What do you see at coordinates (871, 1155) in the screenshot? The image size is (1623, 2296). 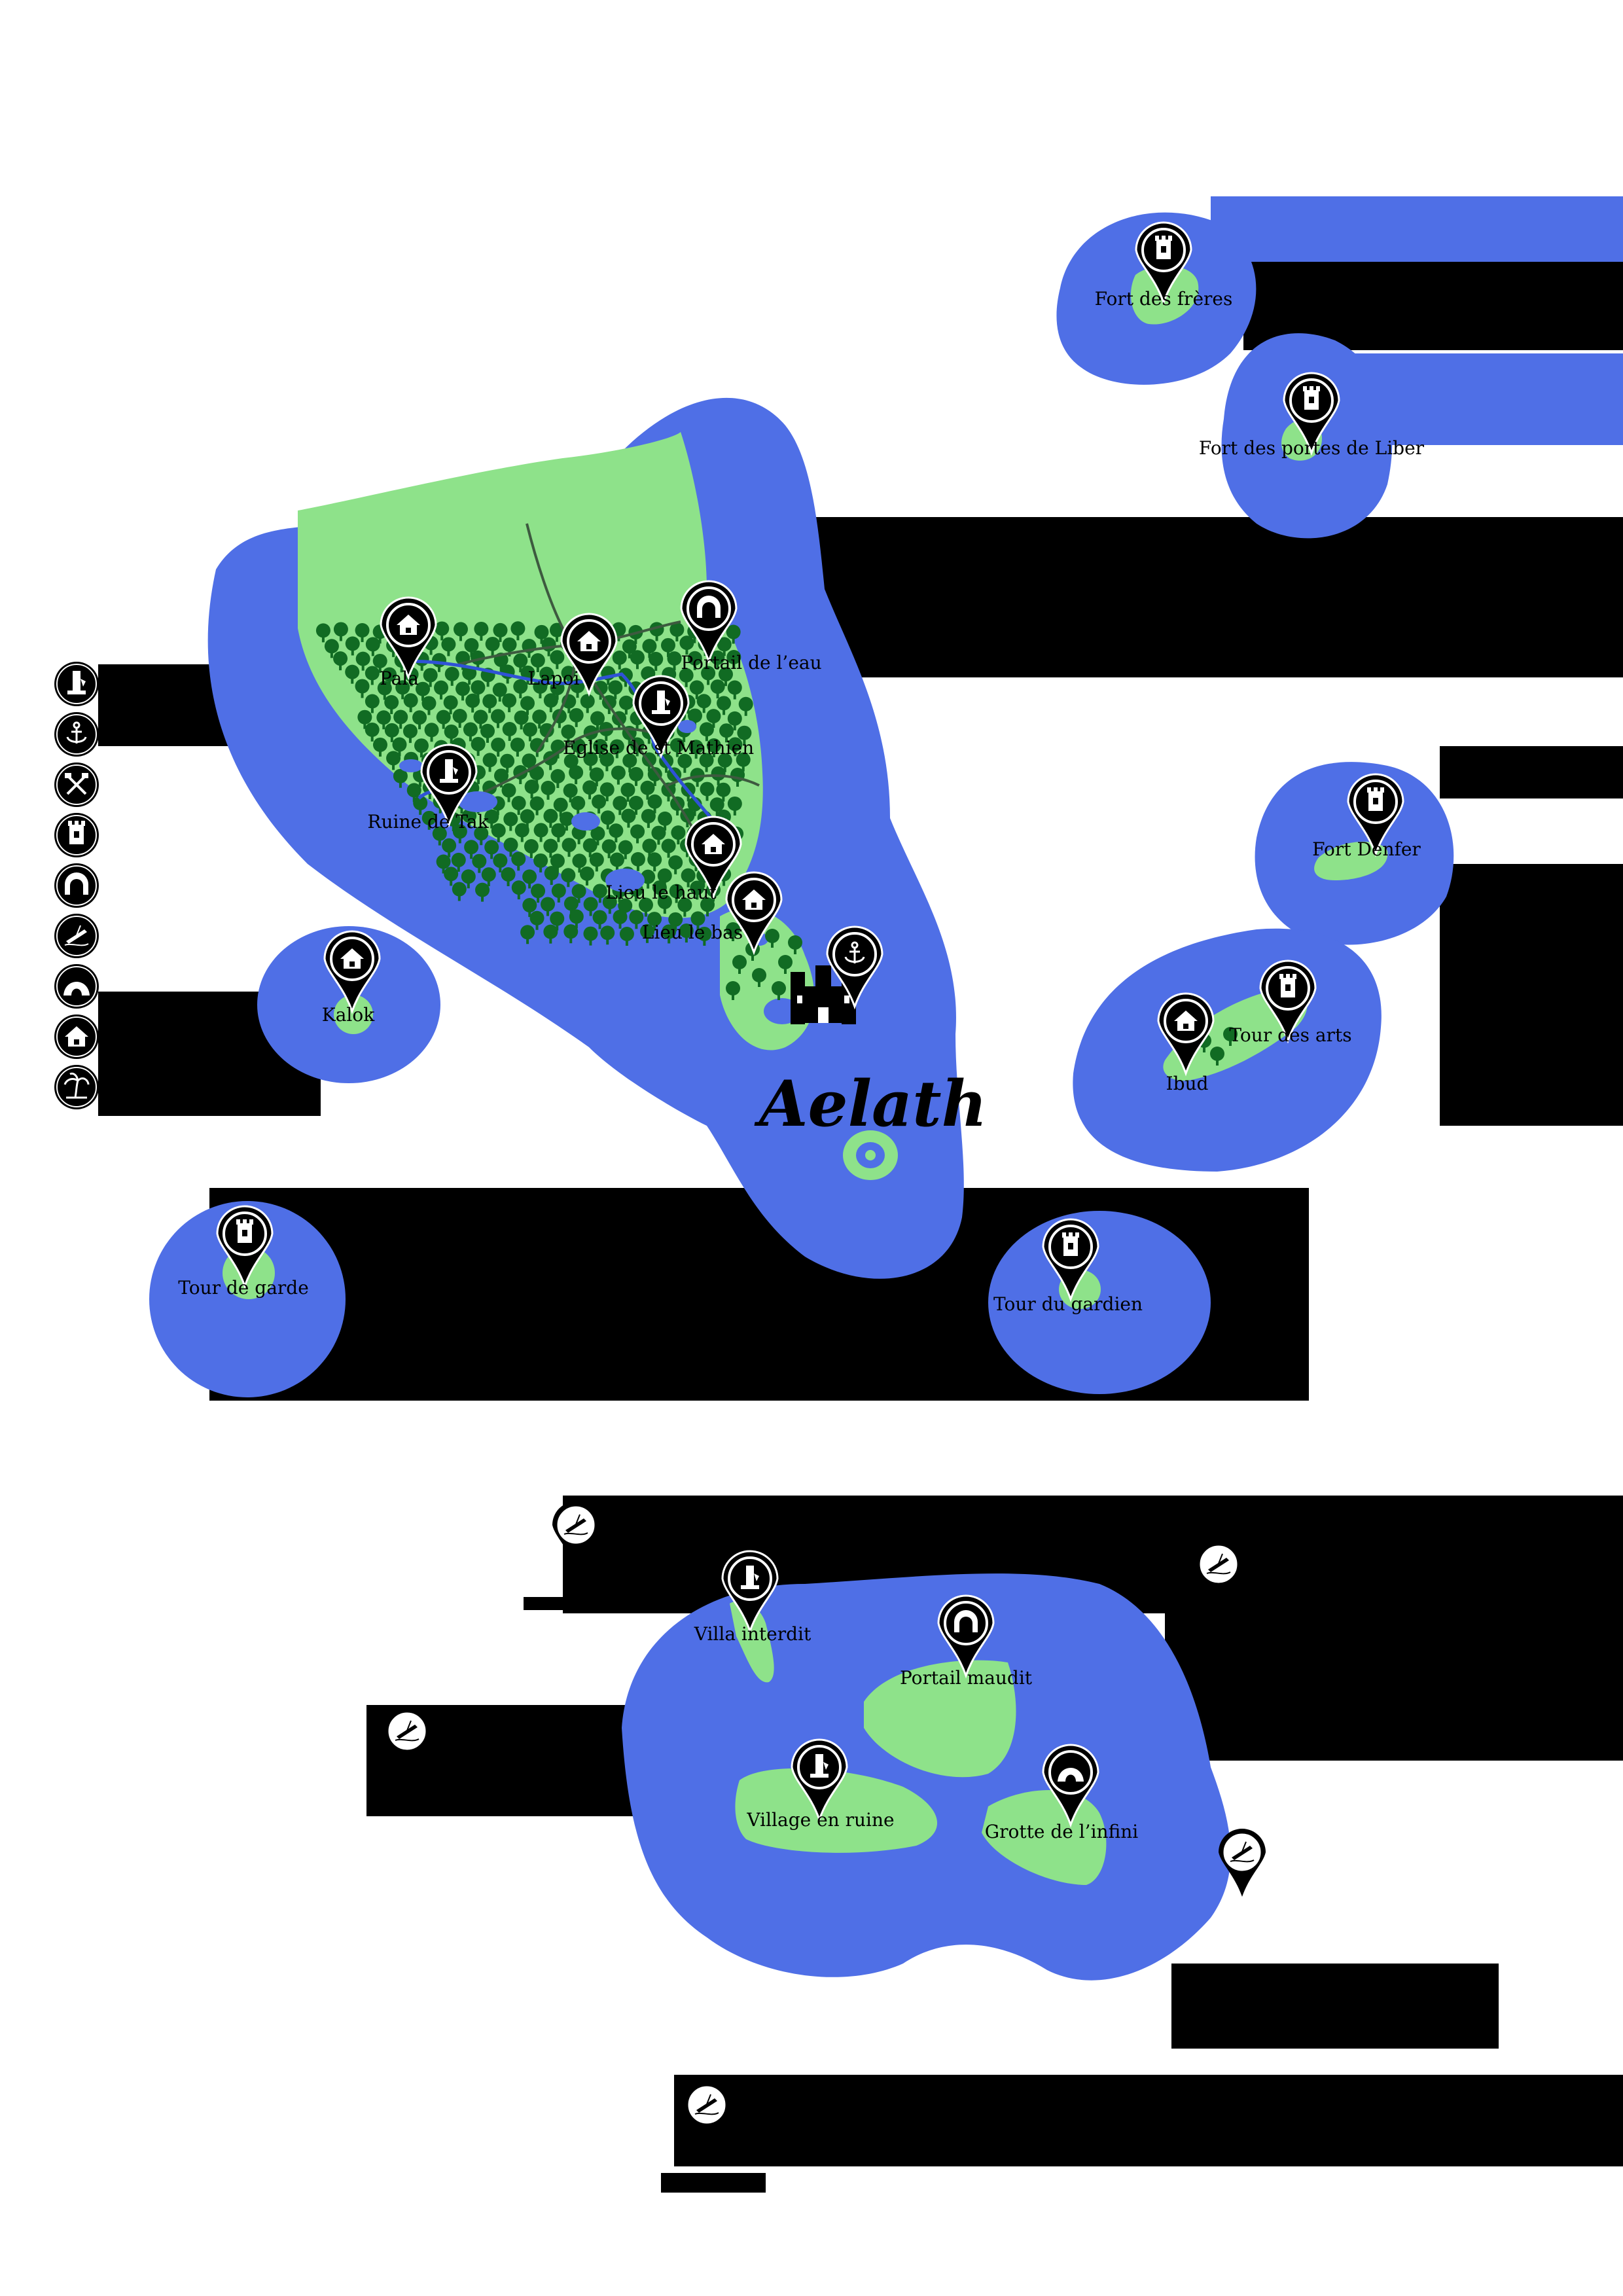 I see `small-islet` at bounding box center [871, 1155].